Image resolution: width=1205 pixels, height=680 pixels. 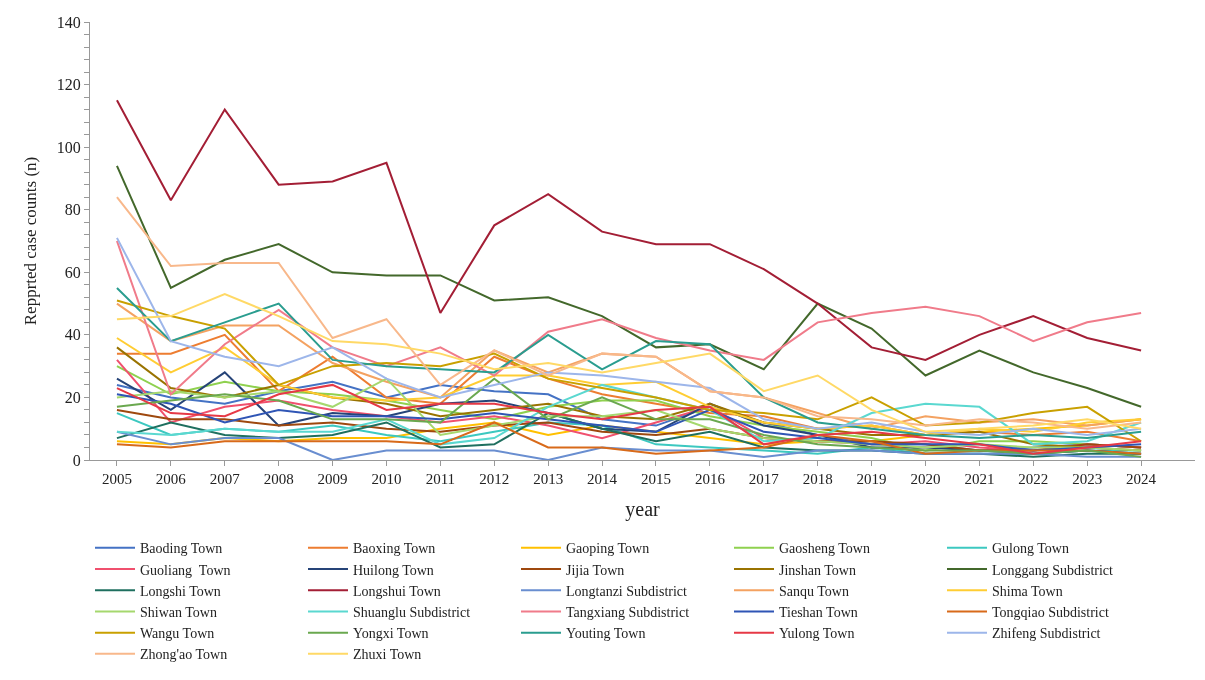 I want to click on legend-label: Wangu Town, so click(x=177, y=634).